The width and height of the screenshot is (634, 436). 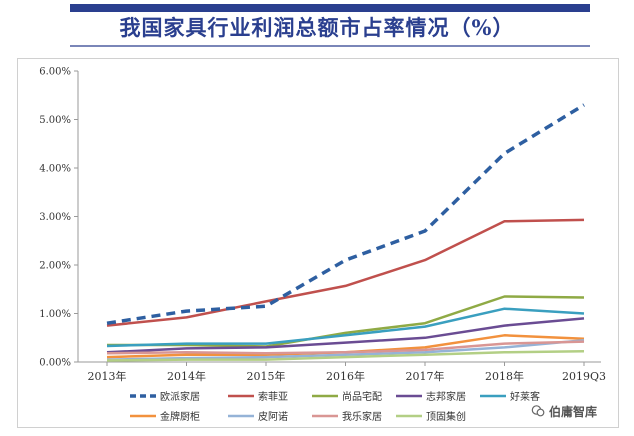 I want to click on legend-label-5: 好莱客, so click(x=525, y=396).